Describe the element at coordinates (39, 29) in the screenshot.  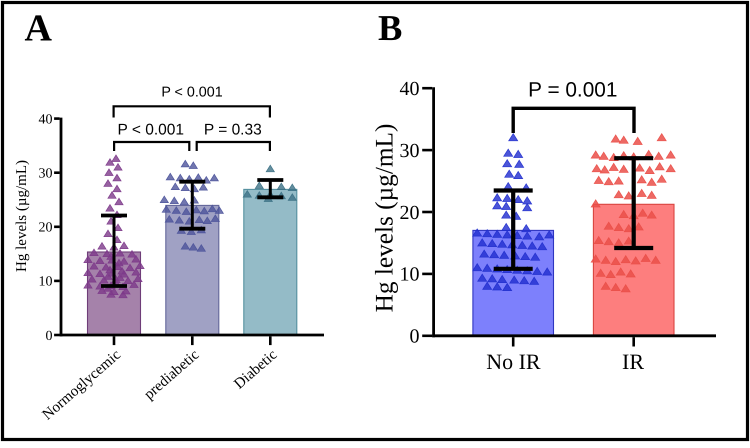
I see `svg-text: A` at that location.